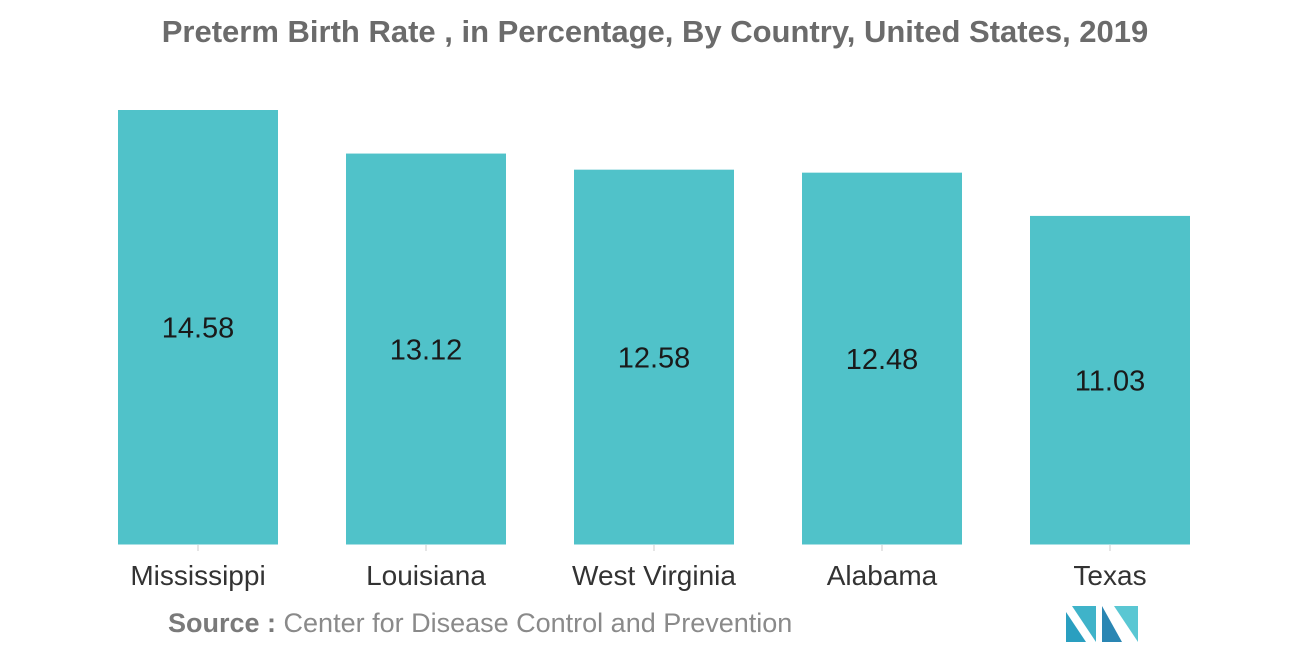 Image resolution: width=1310 pixels, height=655 pixels. I want to click on data-label: 11.03, so click(1110, 381).